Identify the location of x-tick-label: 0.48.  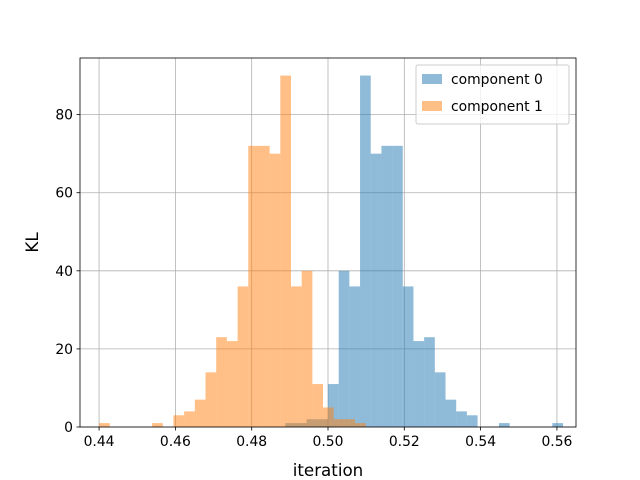
(251, 442).